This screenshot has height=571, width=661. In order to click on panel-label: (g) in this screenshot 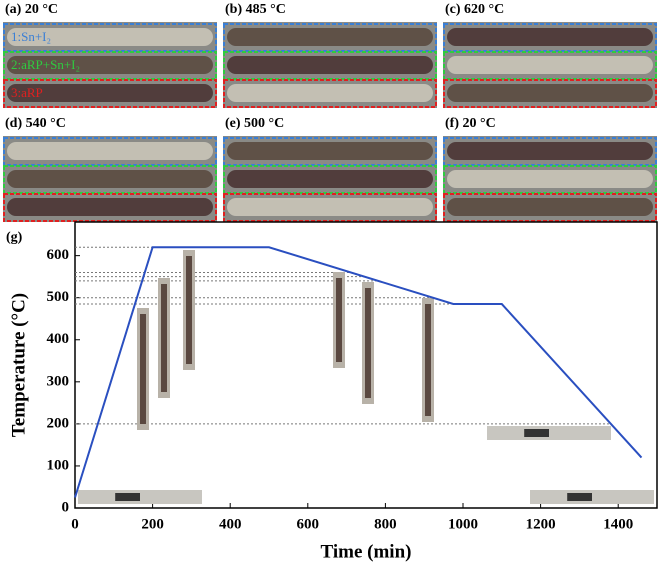, I will do `click(14, 237)`.